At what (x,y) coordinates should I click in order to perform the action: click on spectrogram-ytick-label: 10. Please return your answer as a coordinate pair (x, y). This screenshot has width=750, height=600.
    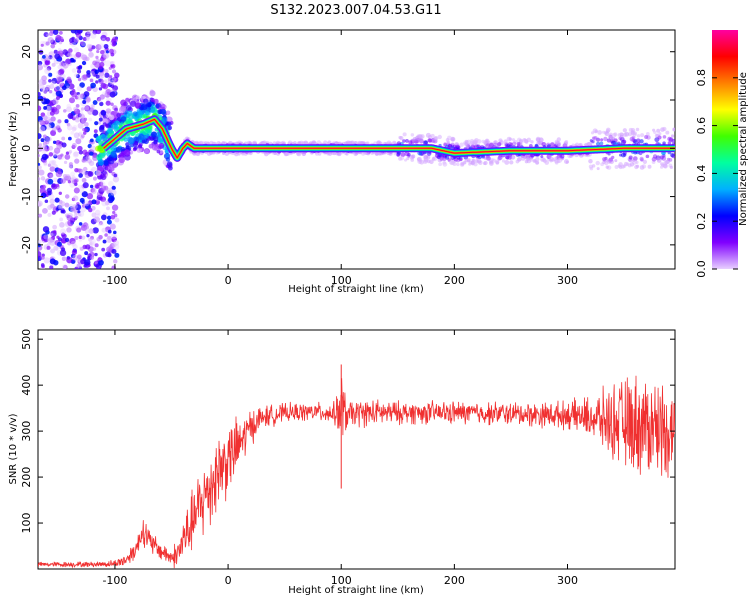
    Looking at the image, I should click on (26, 100).